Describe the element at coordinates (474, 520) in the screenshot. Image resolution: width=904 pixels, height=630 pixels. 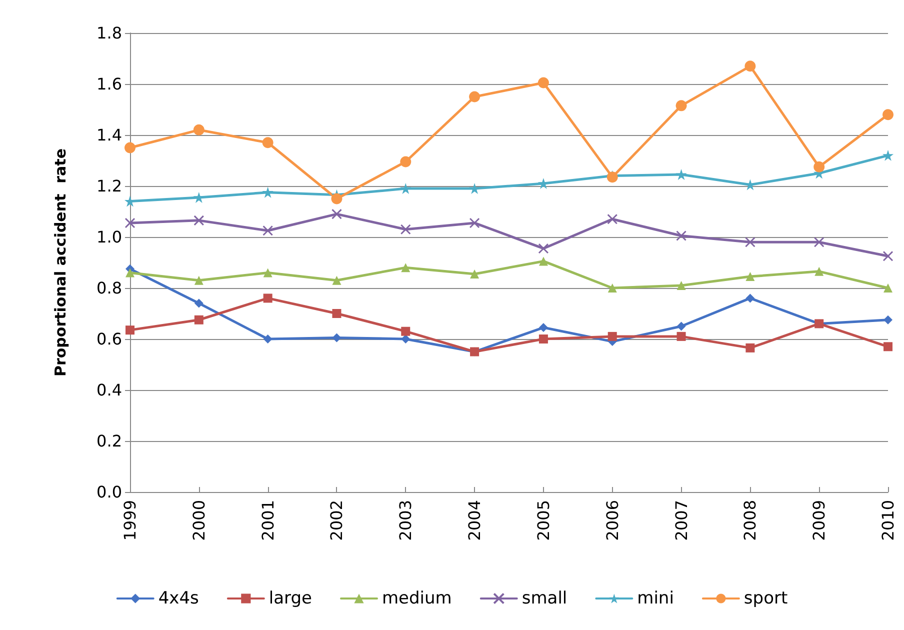
I see `x-tick-label: 2004` at that location.